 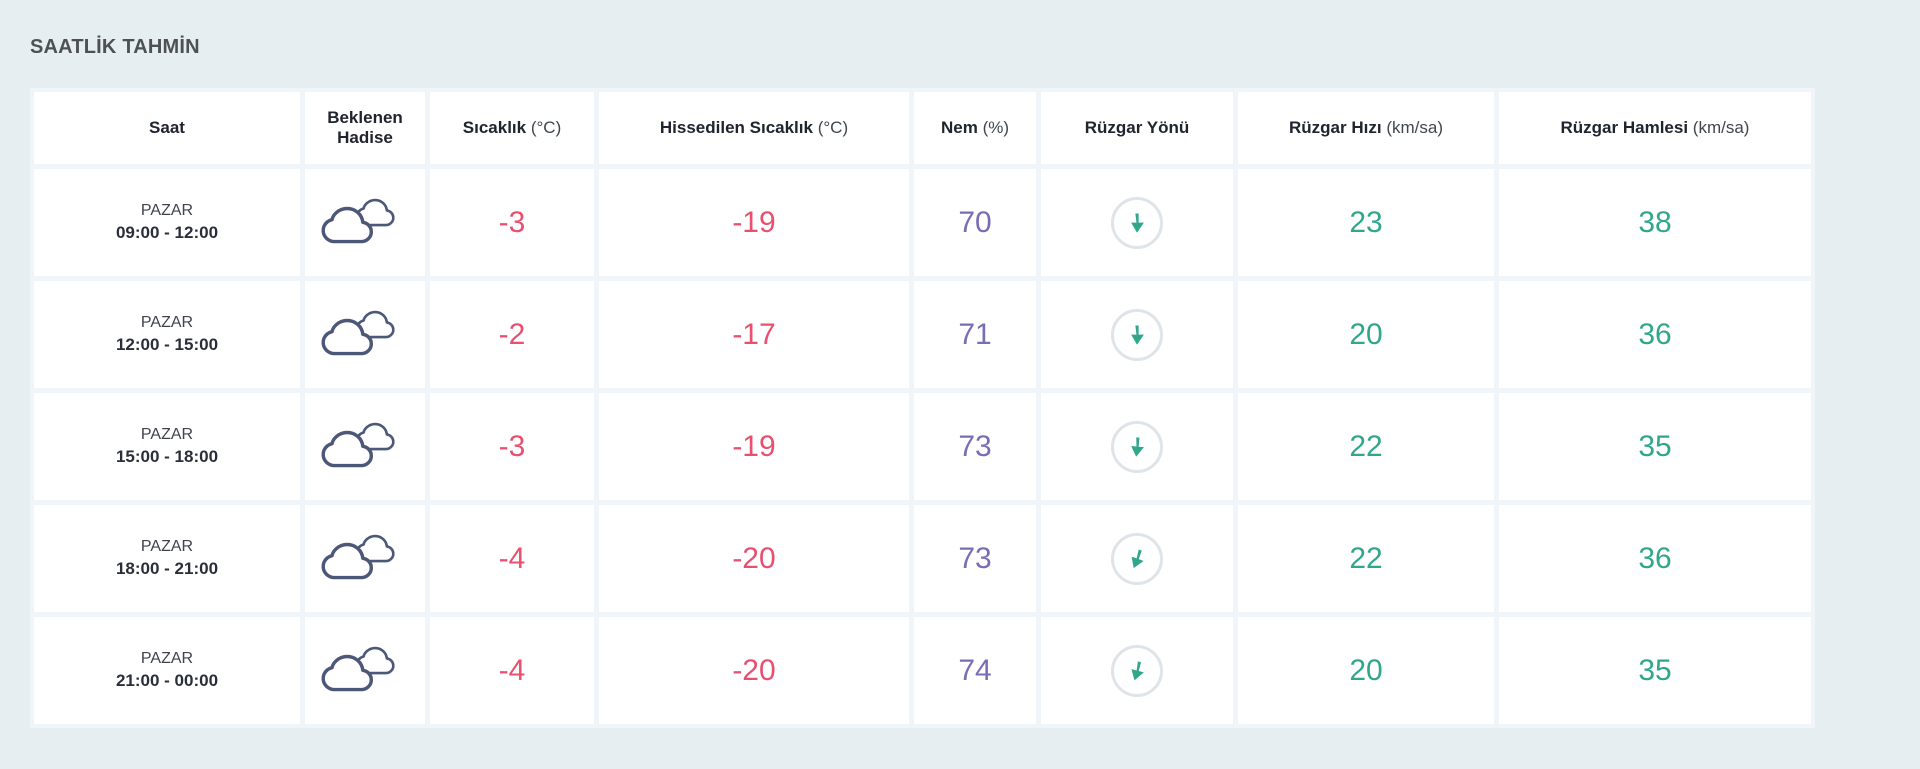 I want to click on time-range: 18:00 - 21:00, so click(x=167, y=568).